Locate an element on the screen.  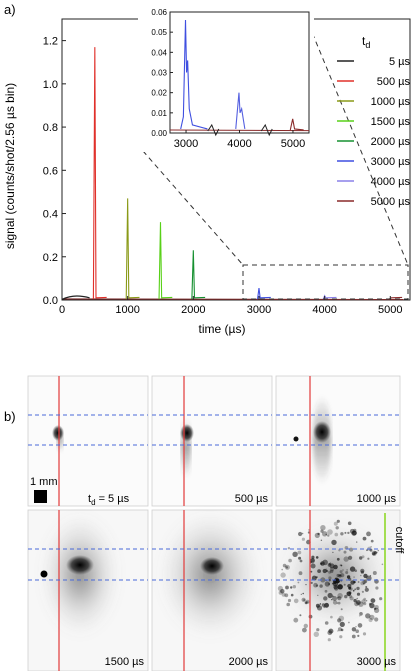
inset-series-4000us is located at coordinates (240, 111).